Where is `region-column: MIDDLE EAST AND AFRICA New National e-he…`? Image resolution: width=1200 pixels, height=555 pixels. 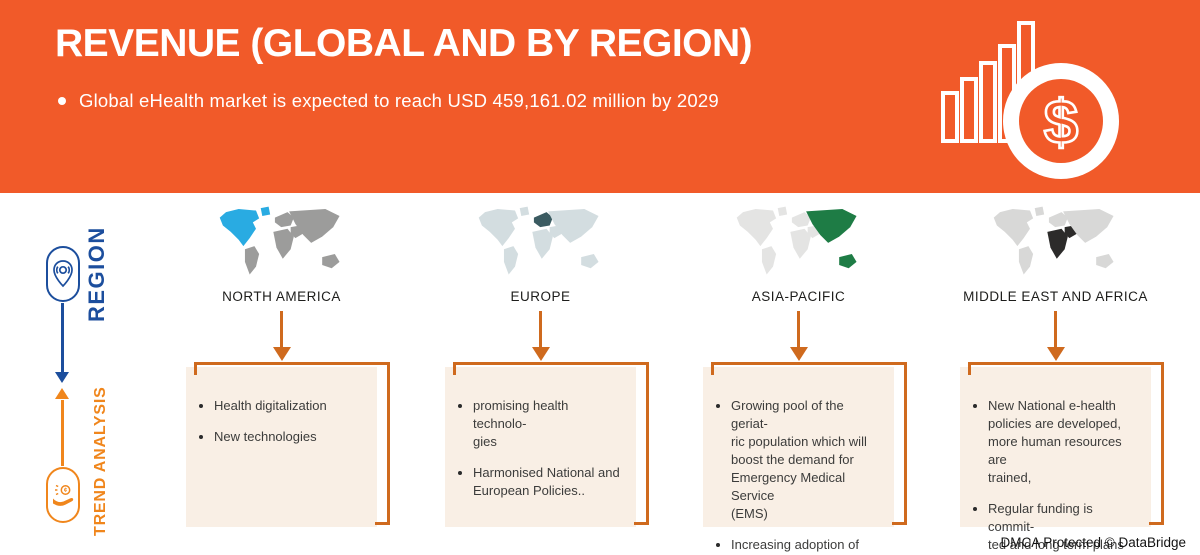
region-column: MIDDLE EAST AND AFRICA New National e-he… is located at coordinates (1062, 379).